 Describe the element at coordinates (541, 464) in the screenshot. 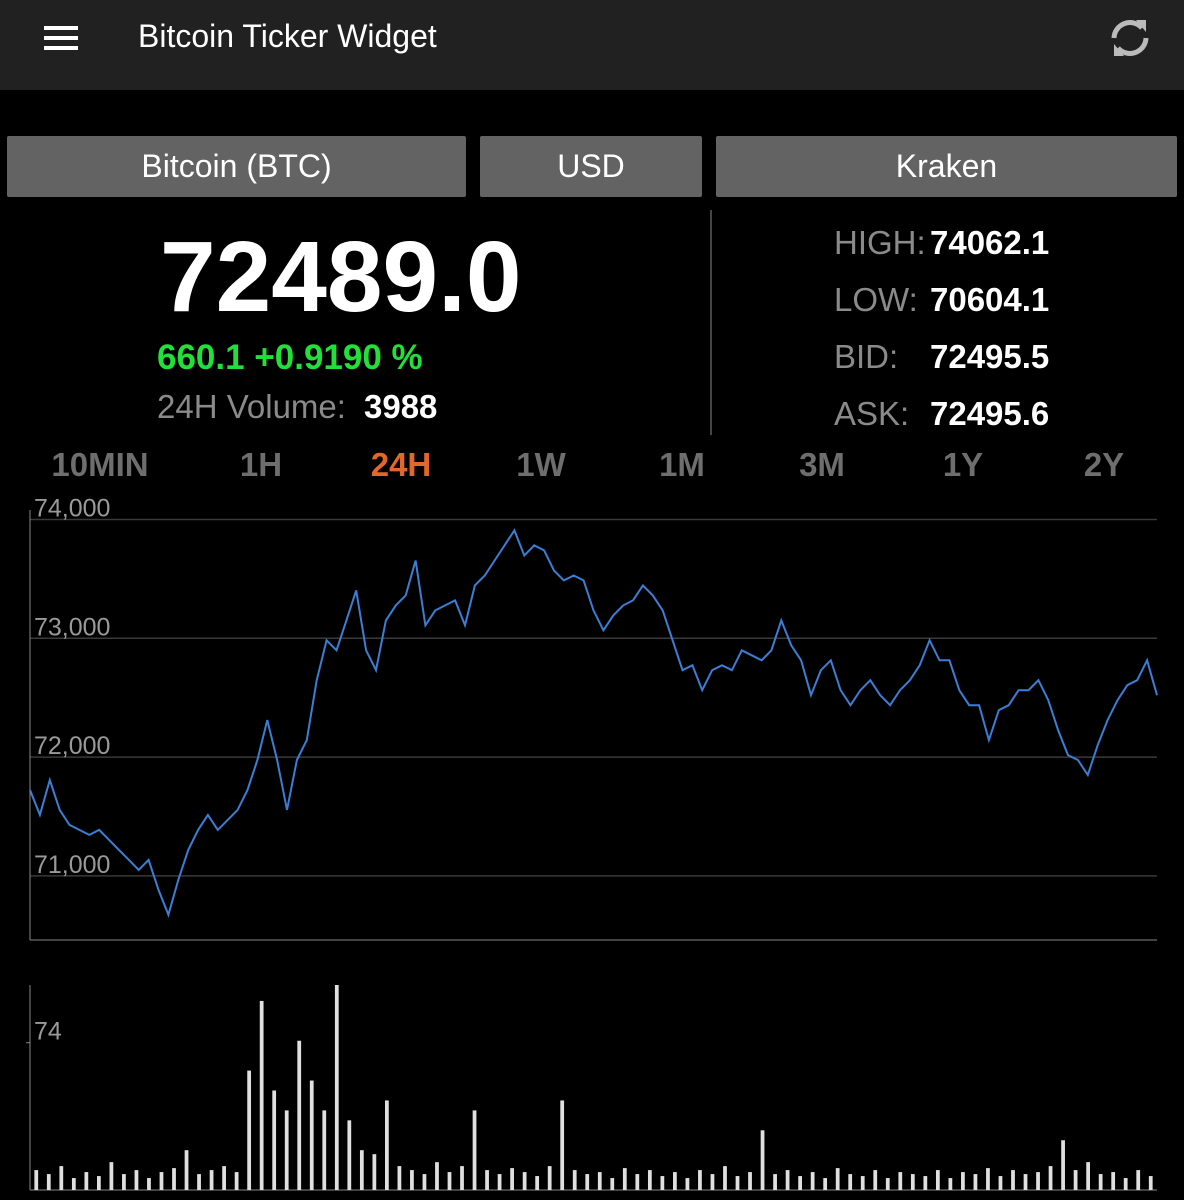

I see `range-tab: 1W` at that location.